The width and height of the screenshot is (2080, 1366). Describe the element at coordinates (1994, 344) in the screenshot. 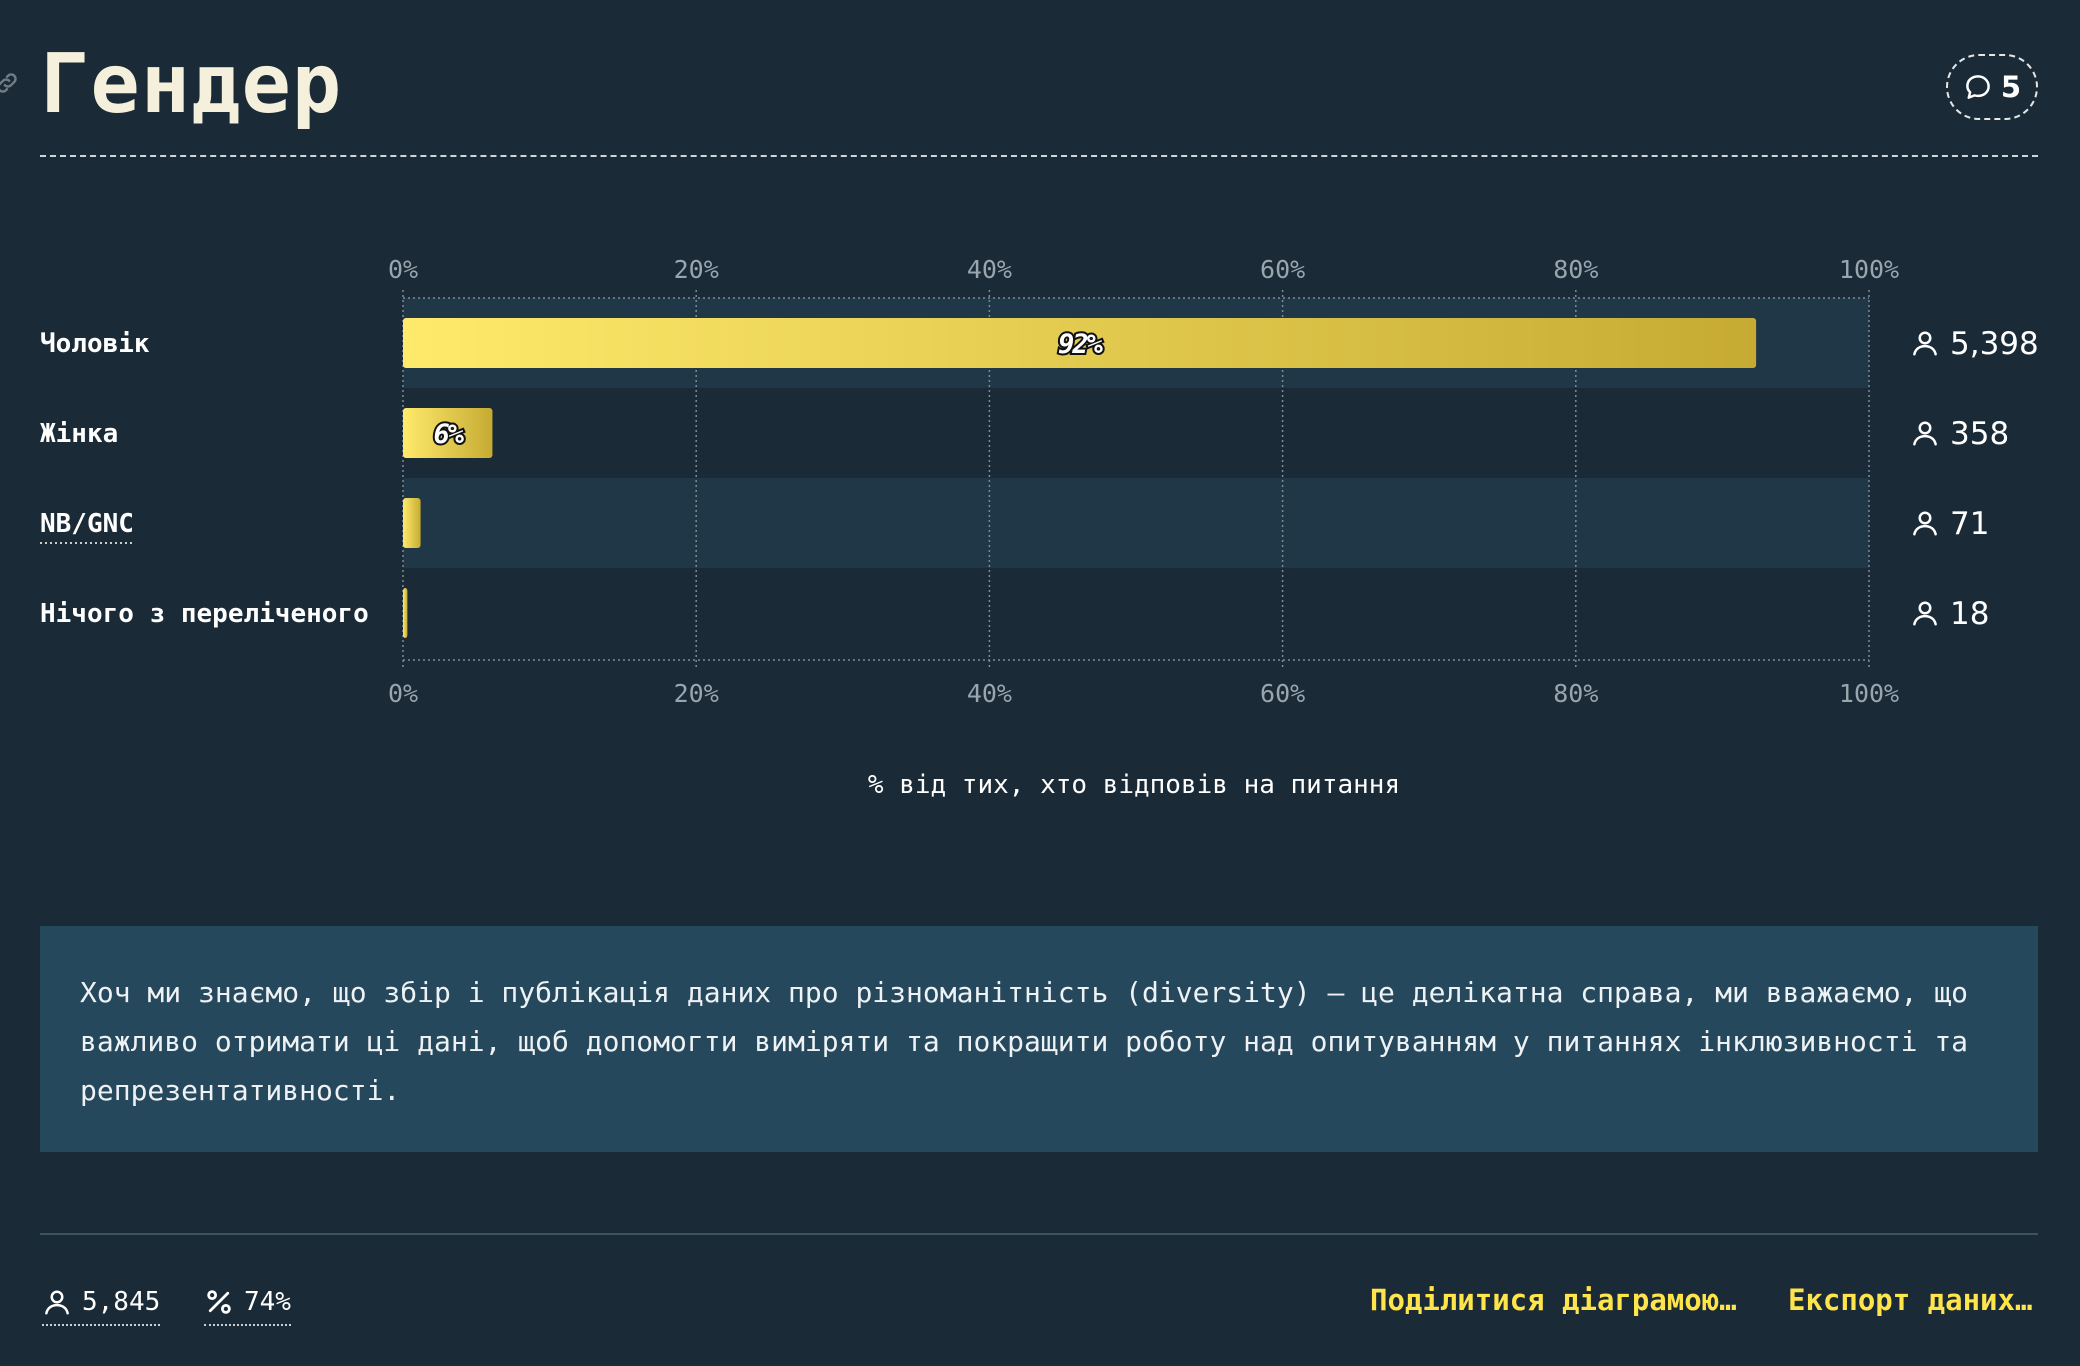

I see `respondent-count: 5,398` at that location.